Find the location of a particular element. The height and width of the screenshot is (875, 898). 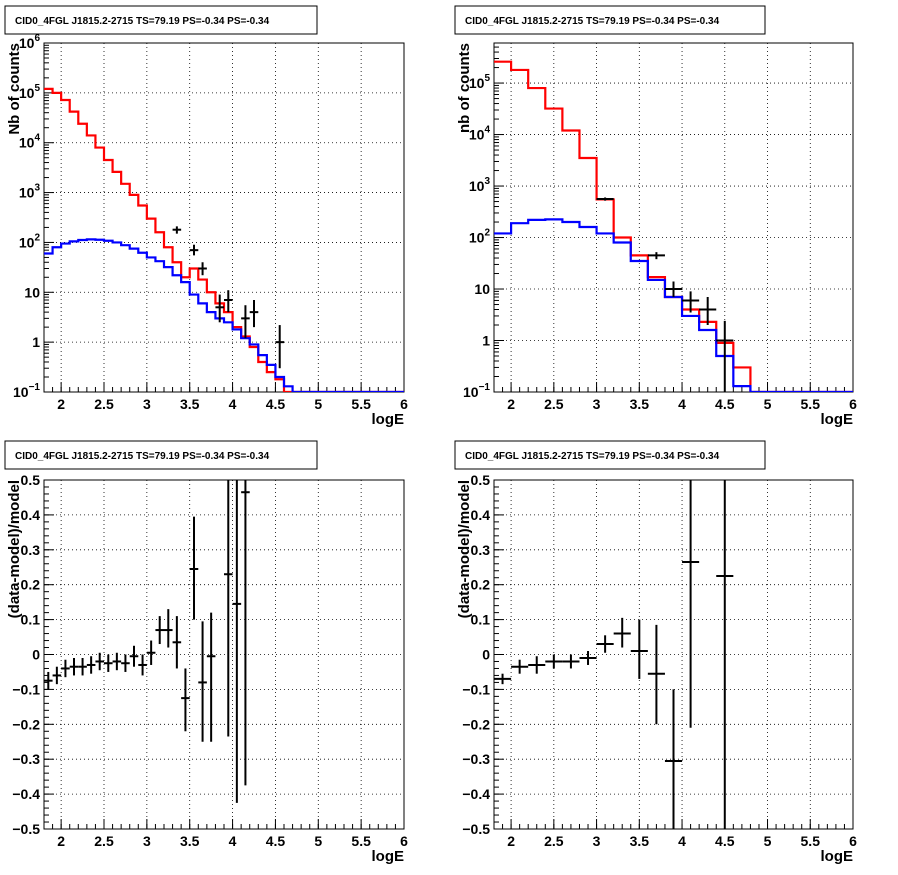

y-tick-label: −0.5 is located at coordinates (26, 829).